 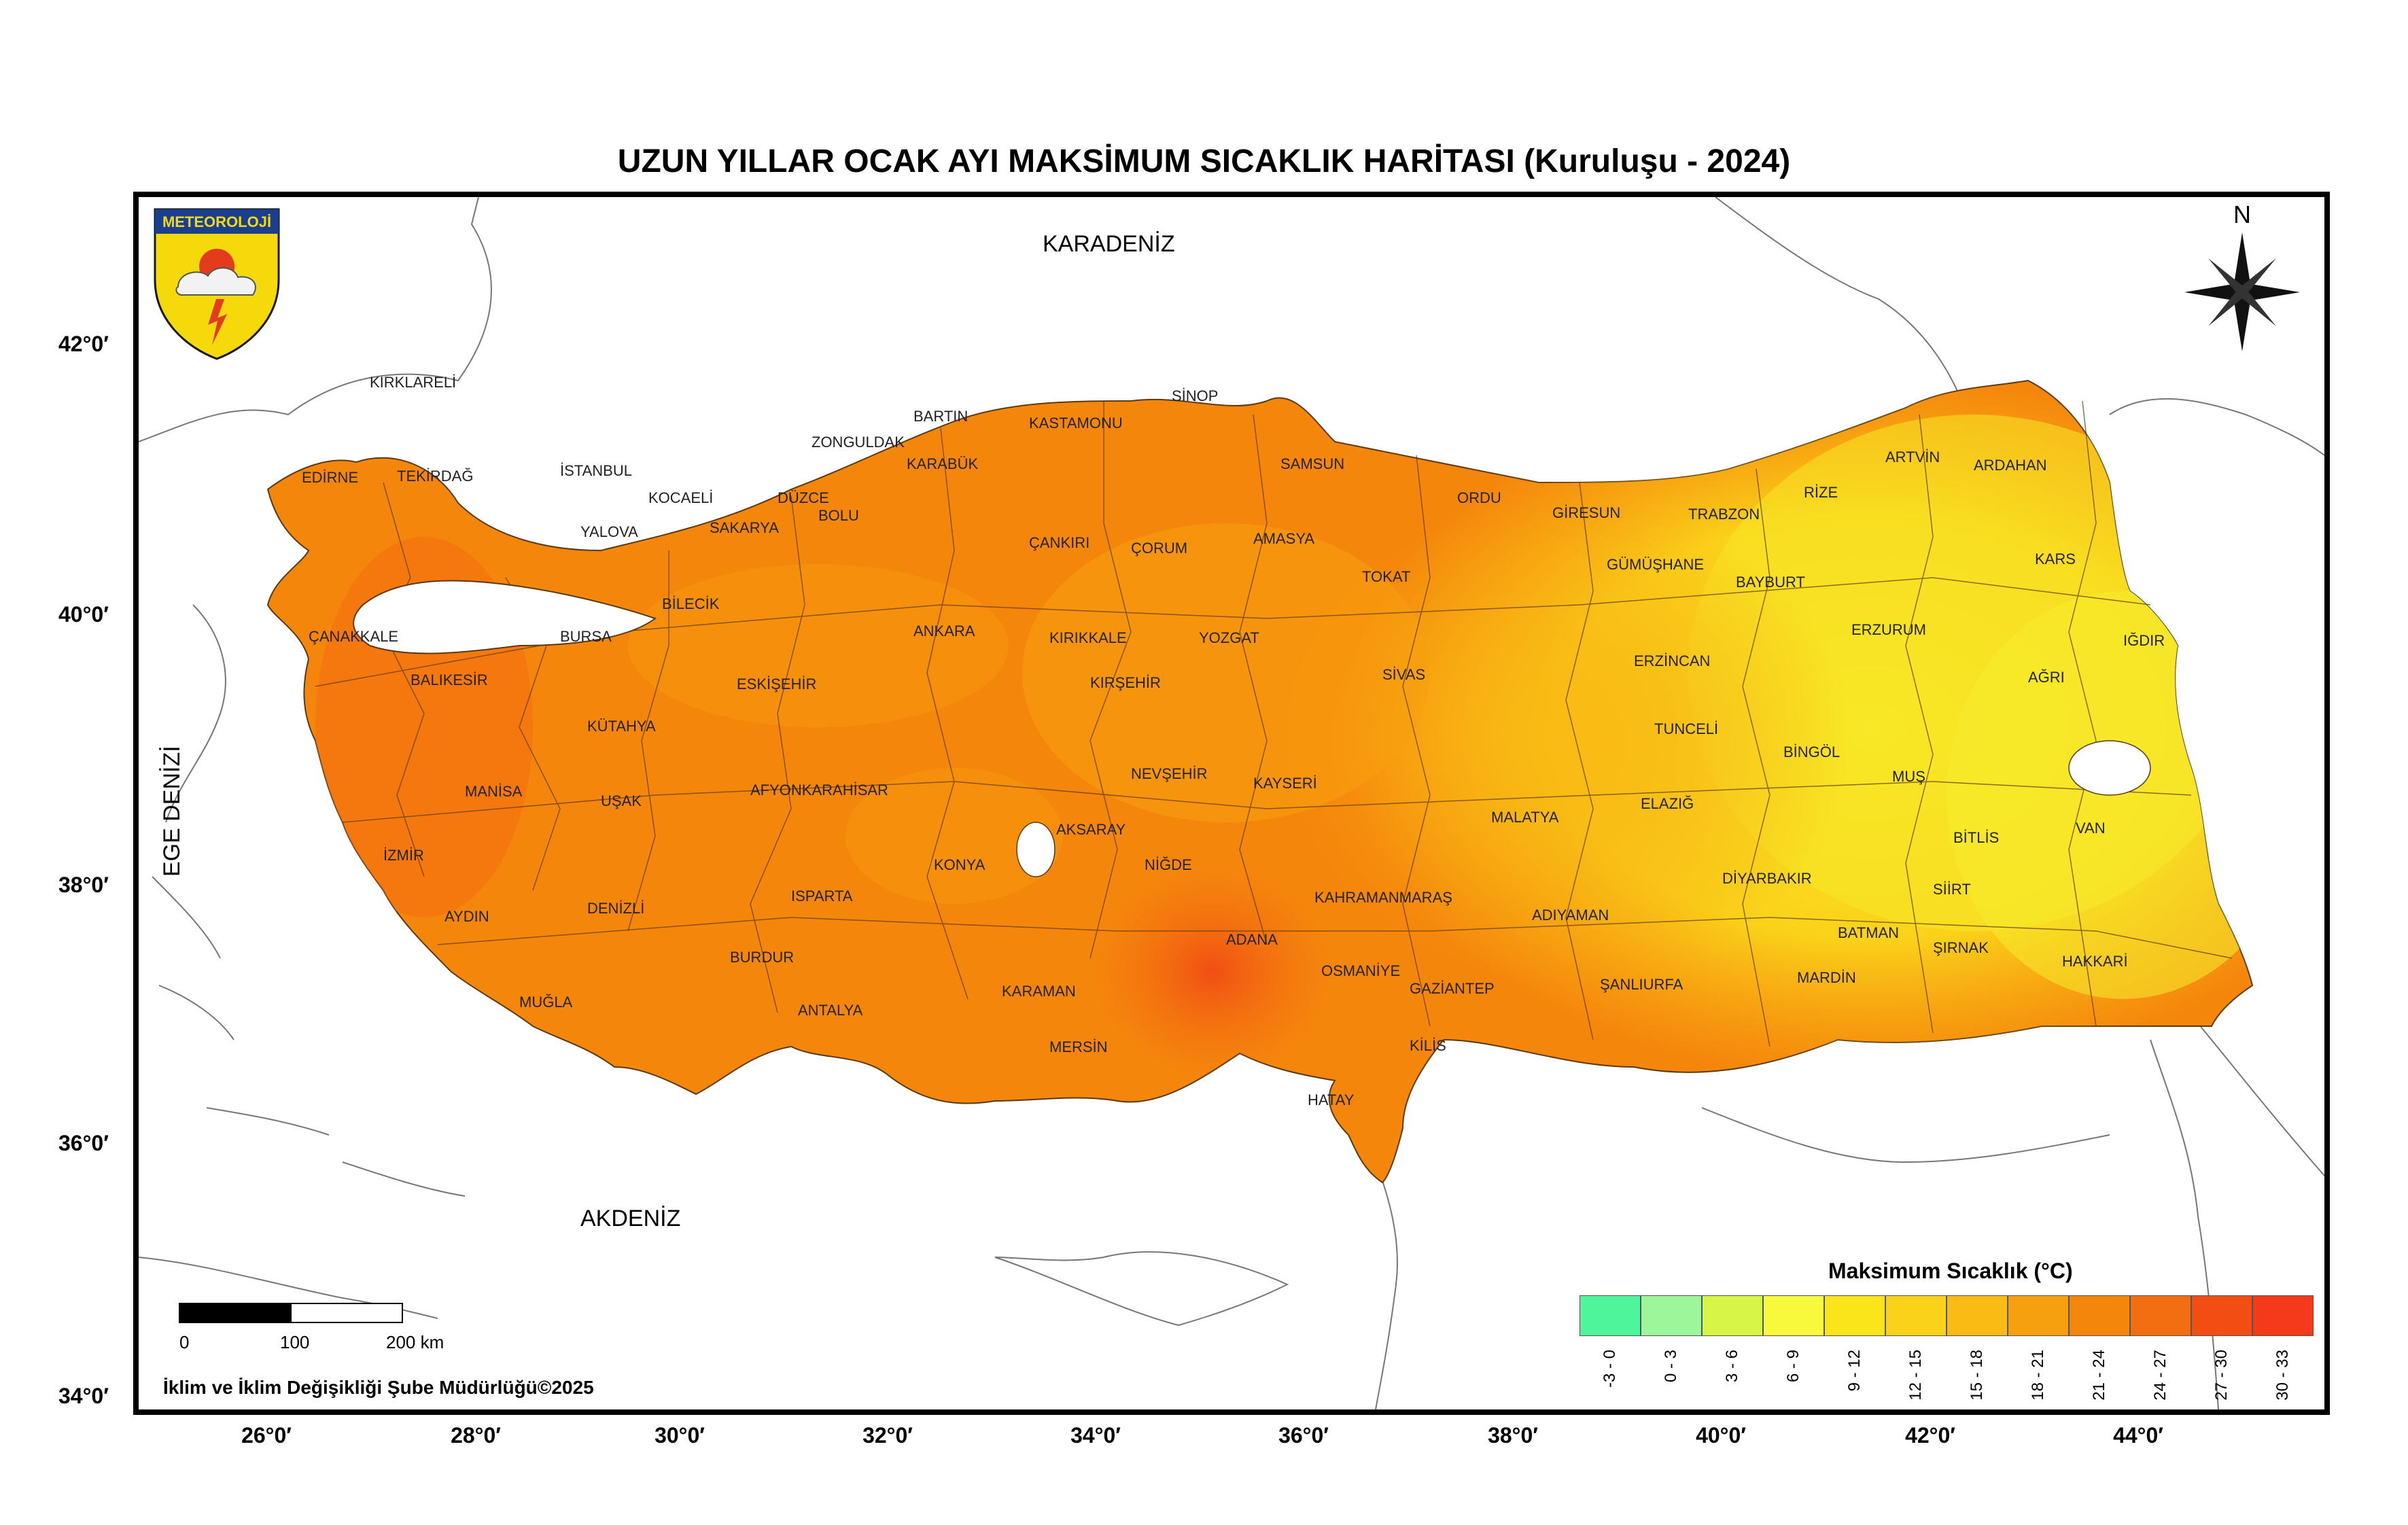 What do you see at coordinates (1732, 1363) in the screenshot?
I see `legend-item: 3 - 6` at bounding box center [1732, 1363].